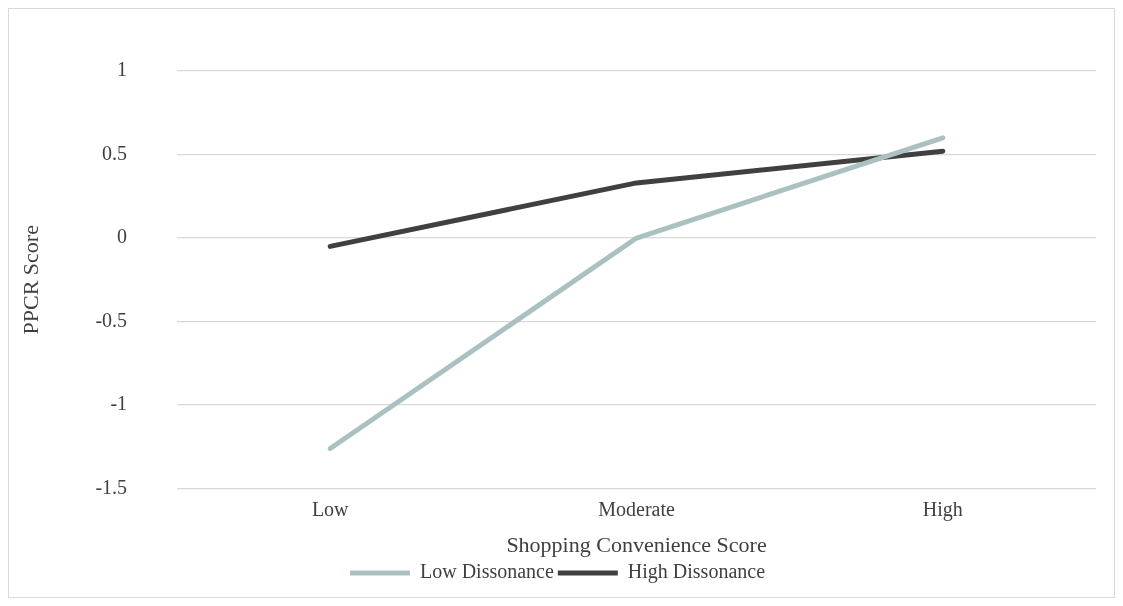 The width and height of the screenshot is (1123, 606). What do you see at coordinates (636, 544) in the screenshot?
I see `x-axis-title: Shopping Convenience Score` at bounding box center [636, 544].